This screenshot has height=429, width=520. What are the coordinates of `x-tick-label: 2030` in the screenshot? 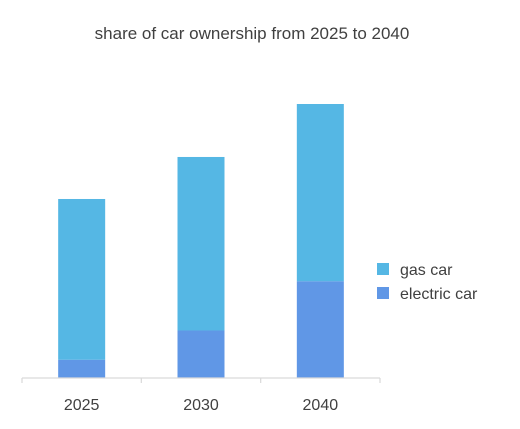 It's located at (201, 405).